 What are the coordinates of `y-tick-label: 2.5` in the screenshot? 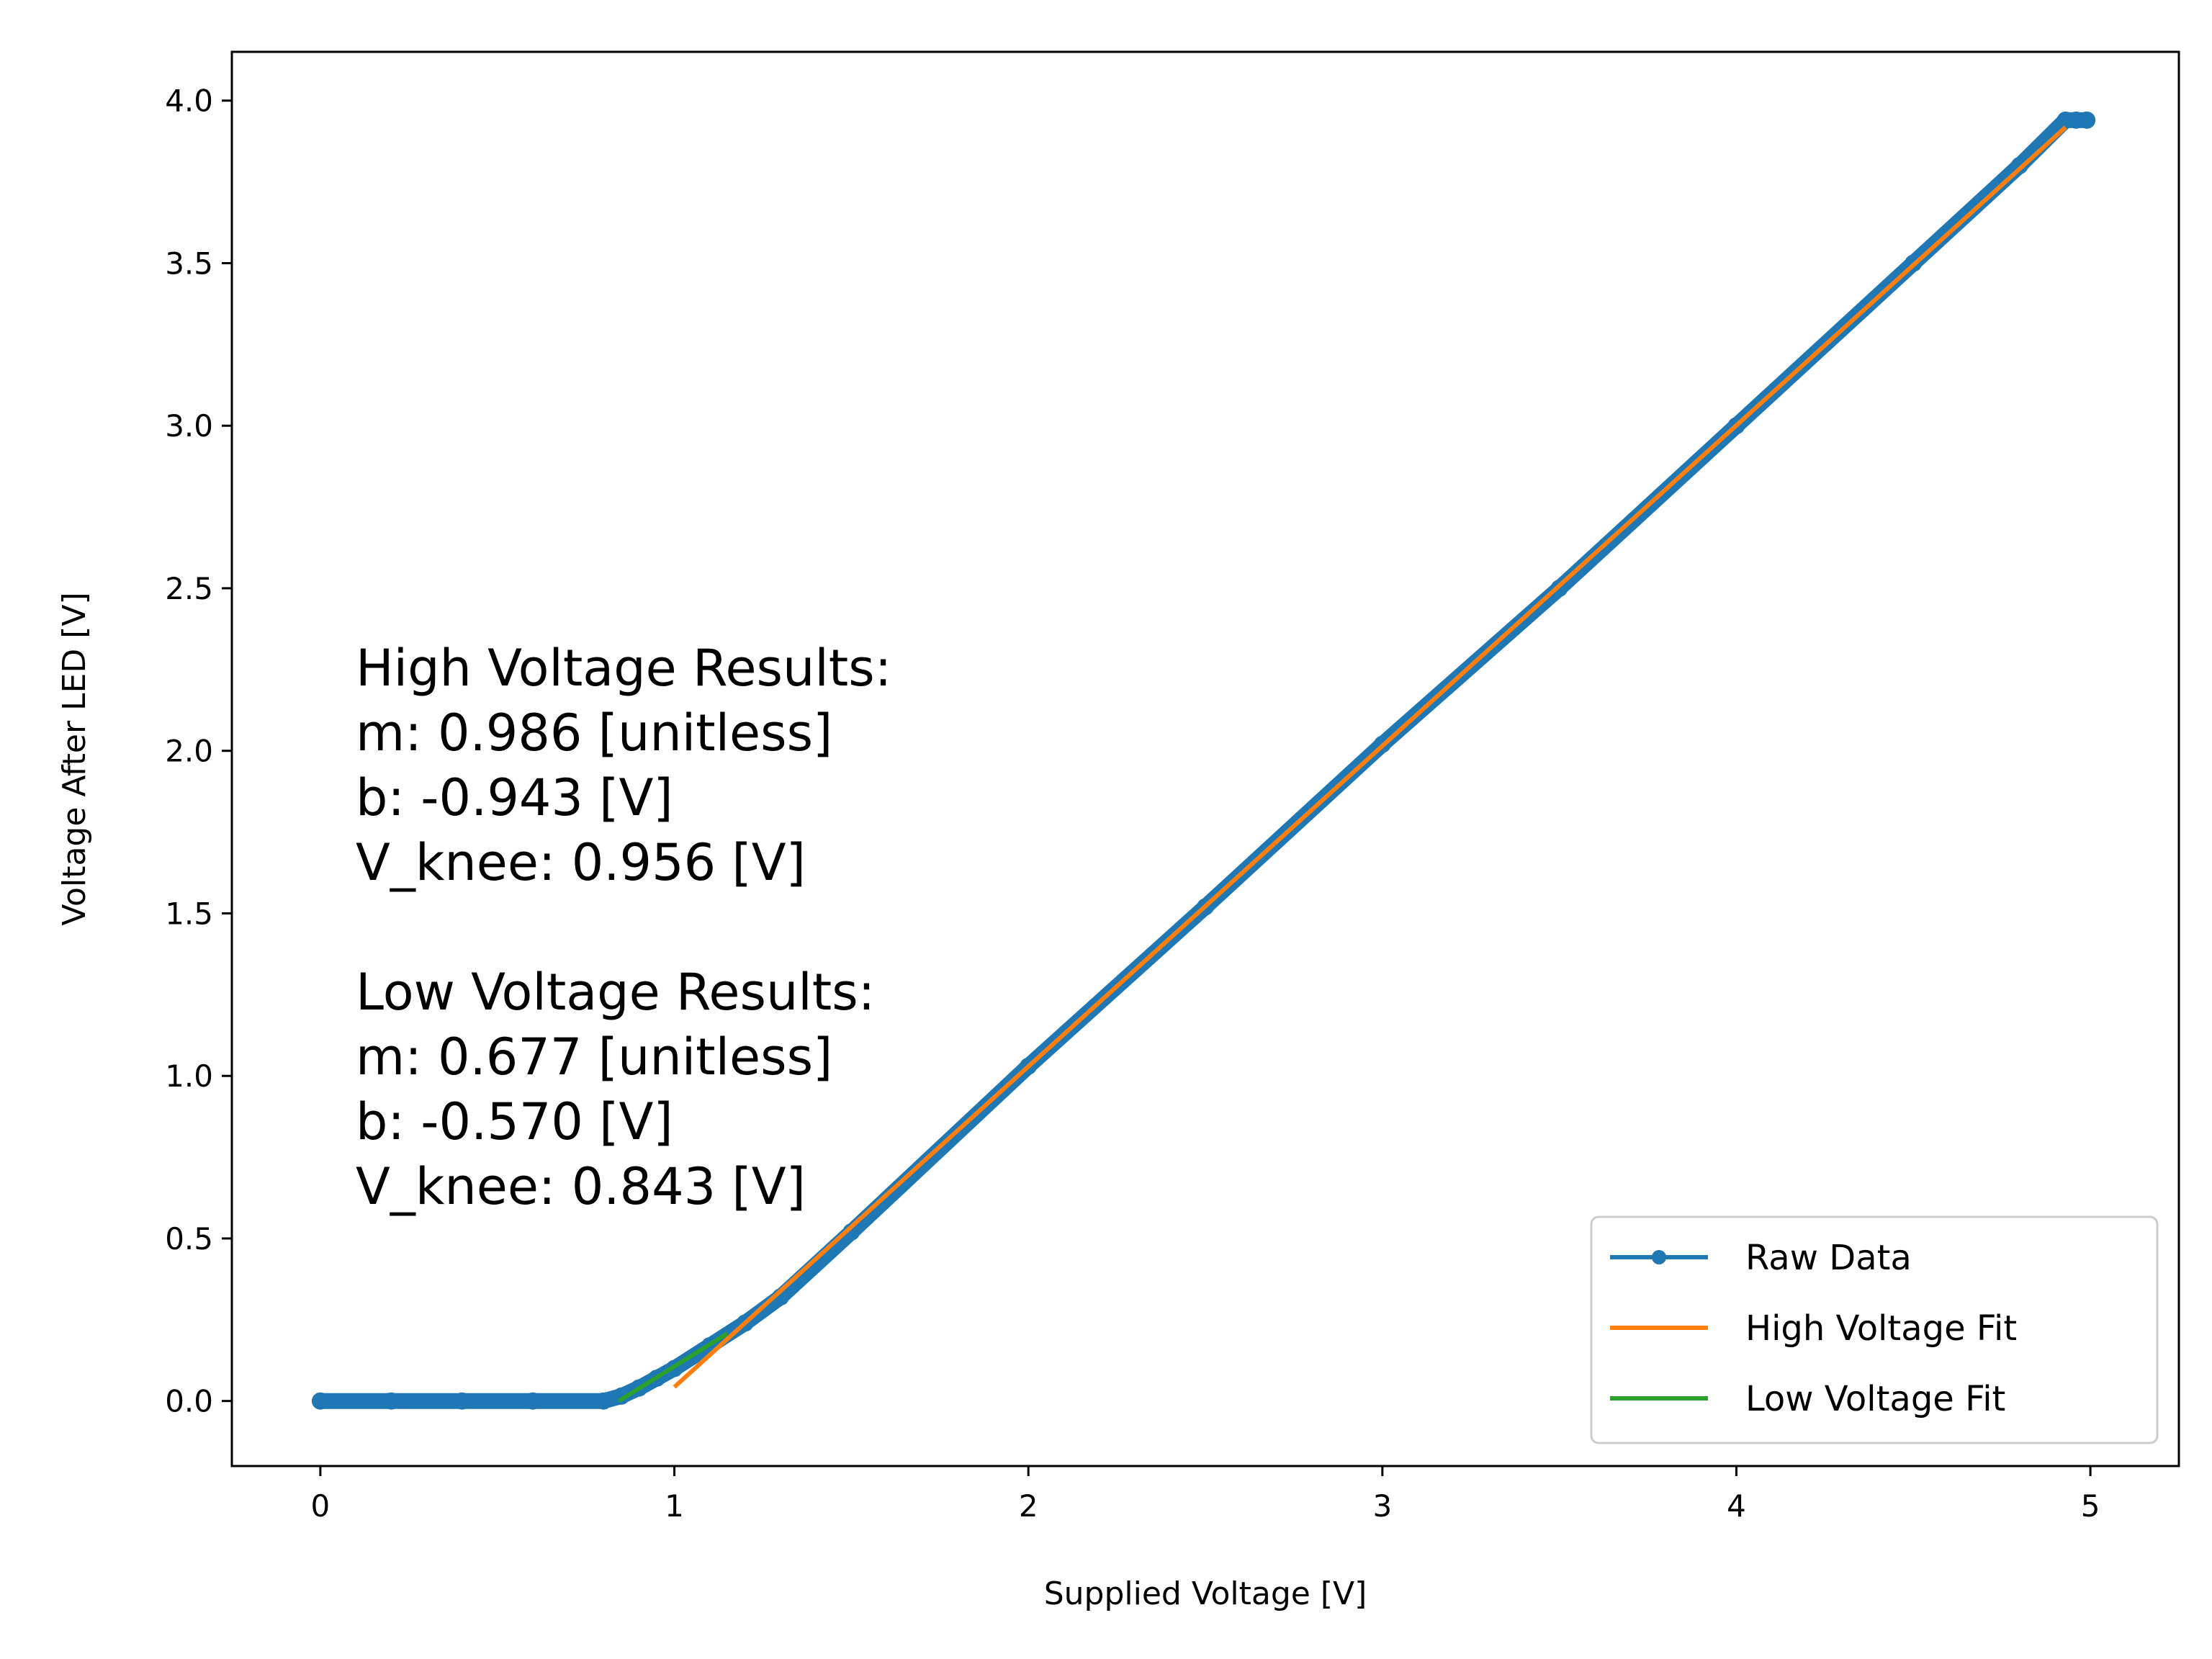 It's located at (189, 588).